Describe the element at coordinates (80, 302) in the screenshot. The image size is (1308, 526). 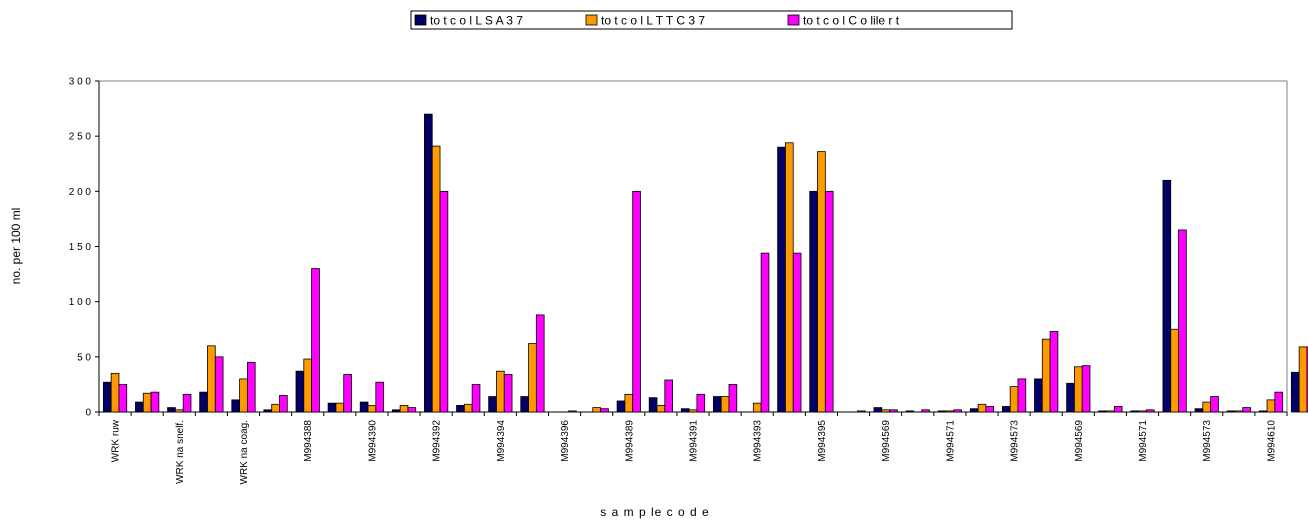
I see `y-tick-label: 1 0 0` at that location.